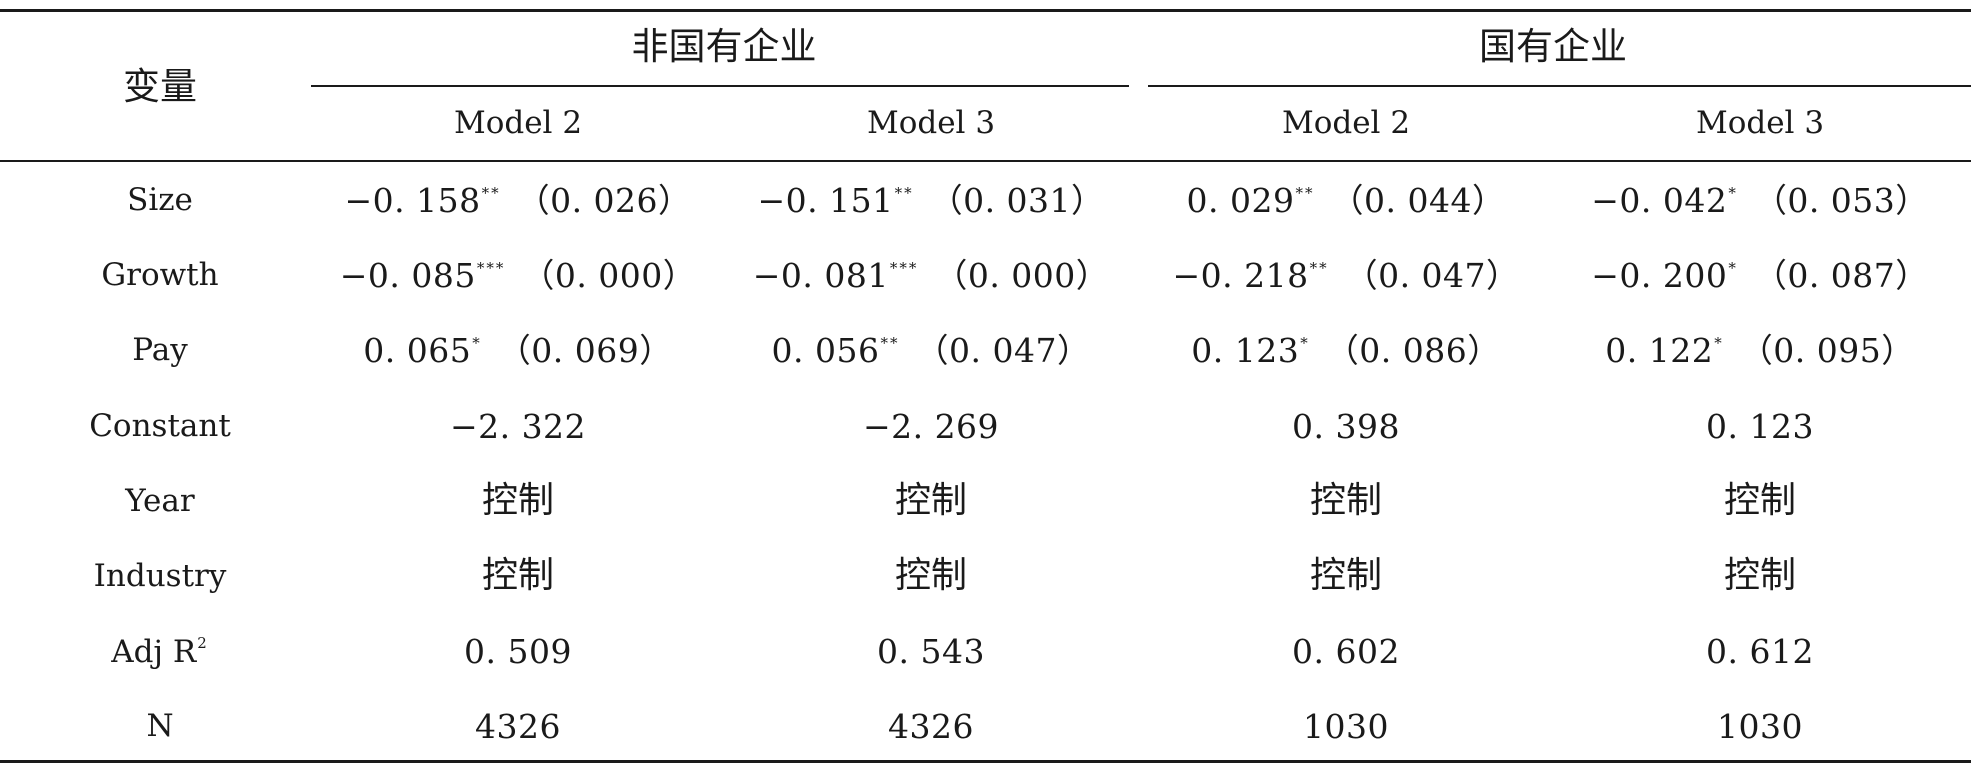  I want to click on table-cell: −0. 081*** （0. 000）, so click(931, 275).